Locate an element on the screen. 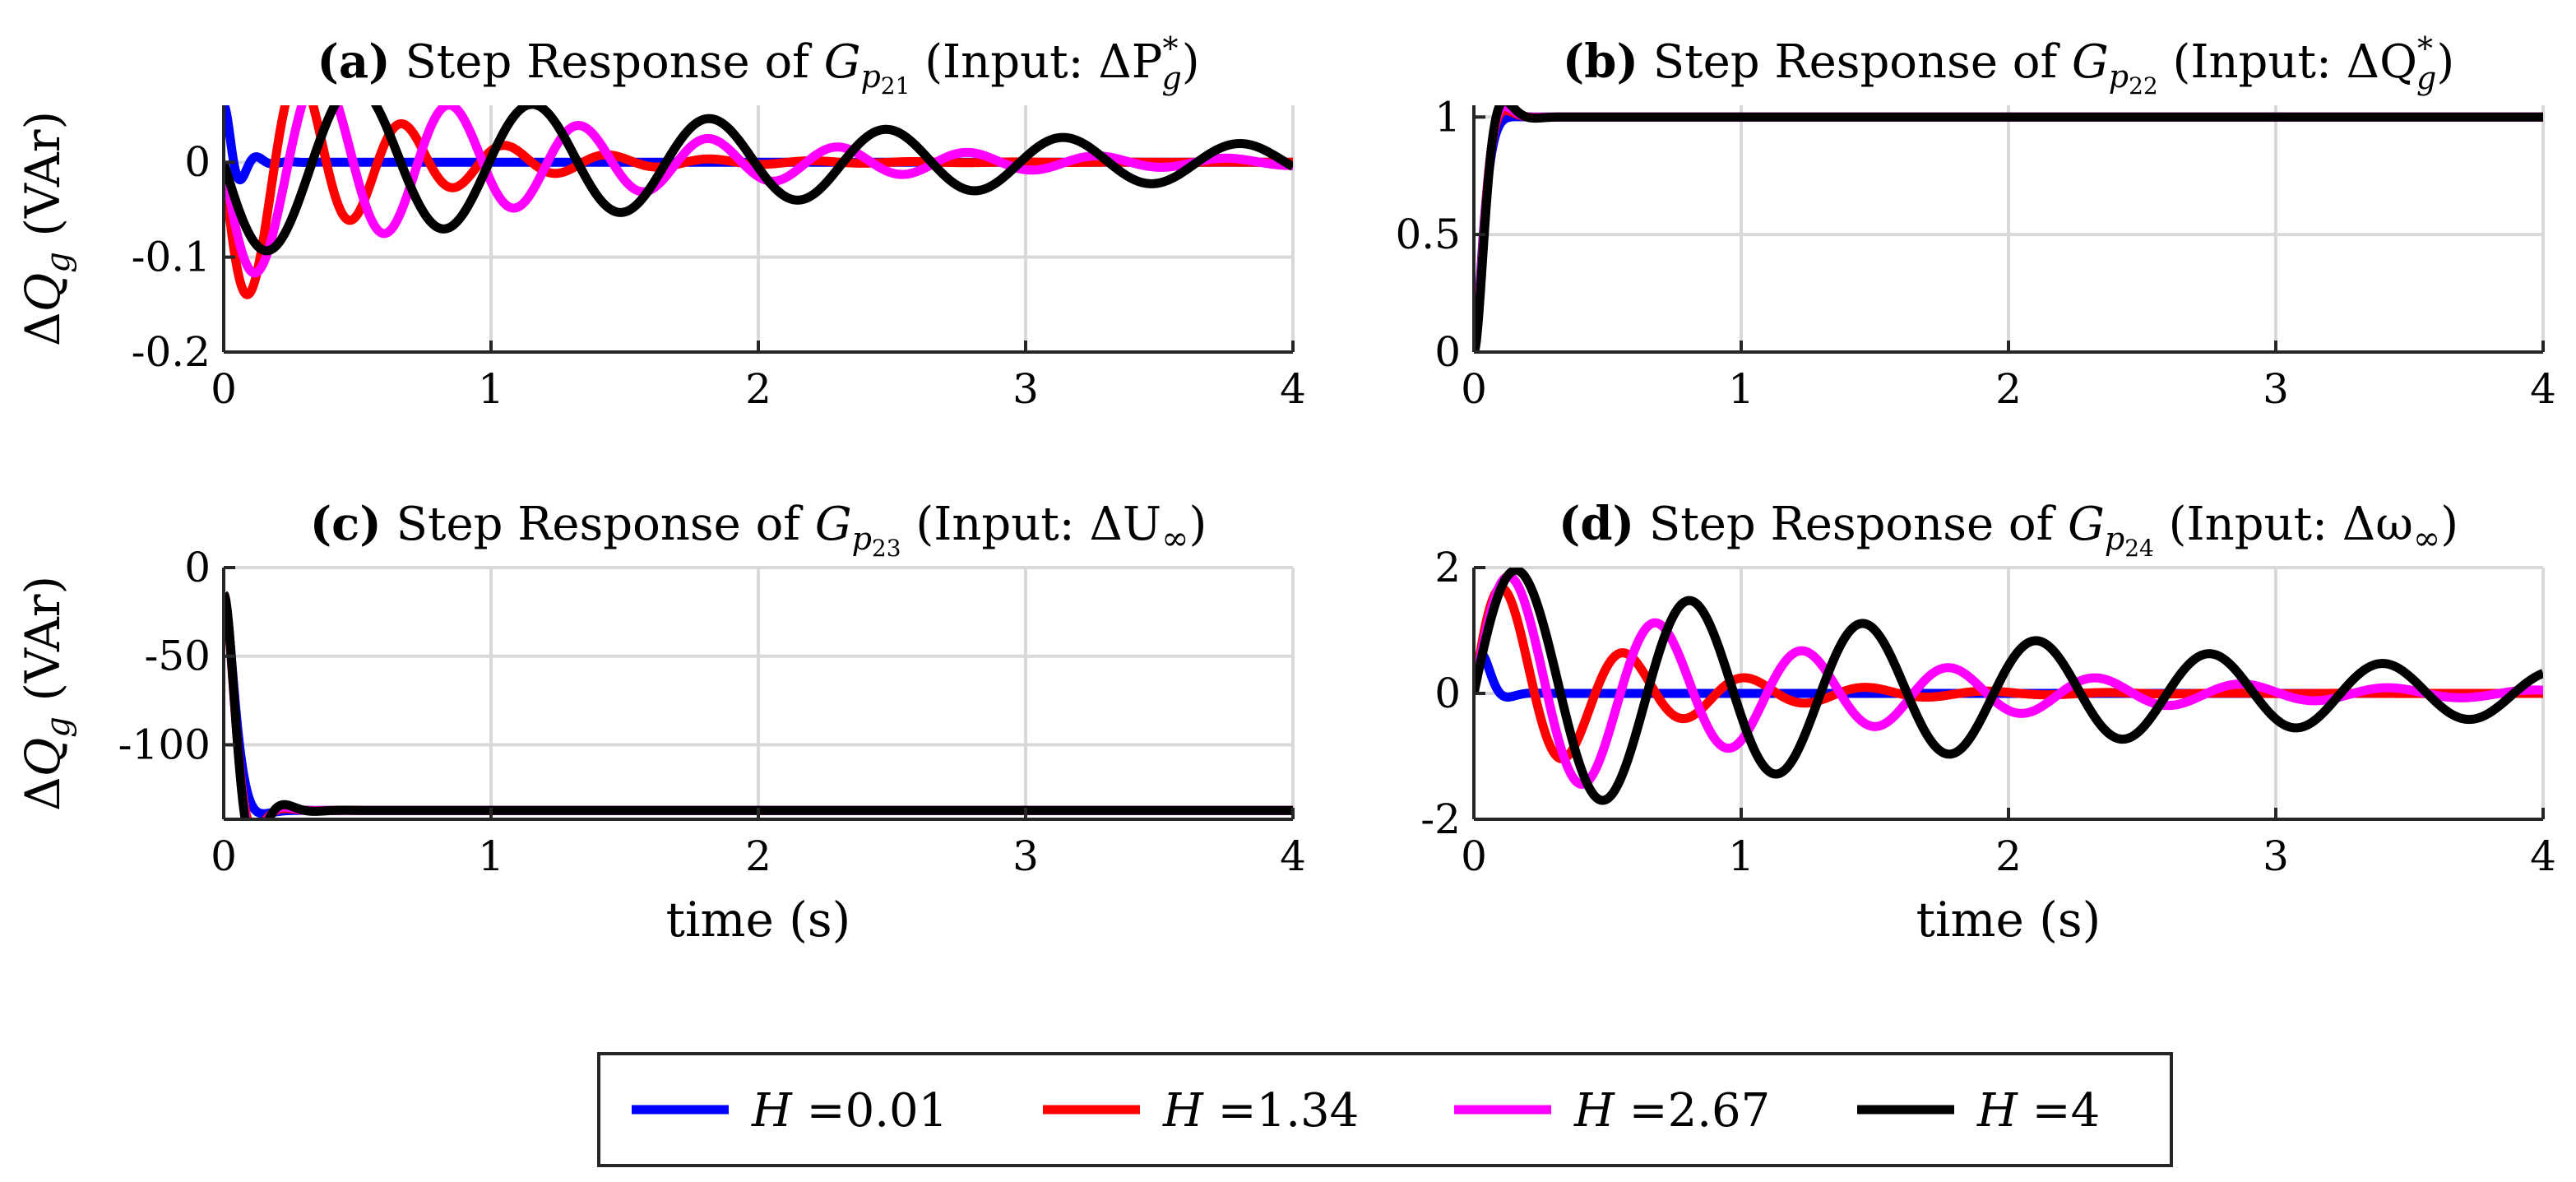  legend-label: H =2.67 is located at coordinates (1672, 1111).